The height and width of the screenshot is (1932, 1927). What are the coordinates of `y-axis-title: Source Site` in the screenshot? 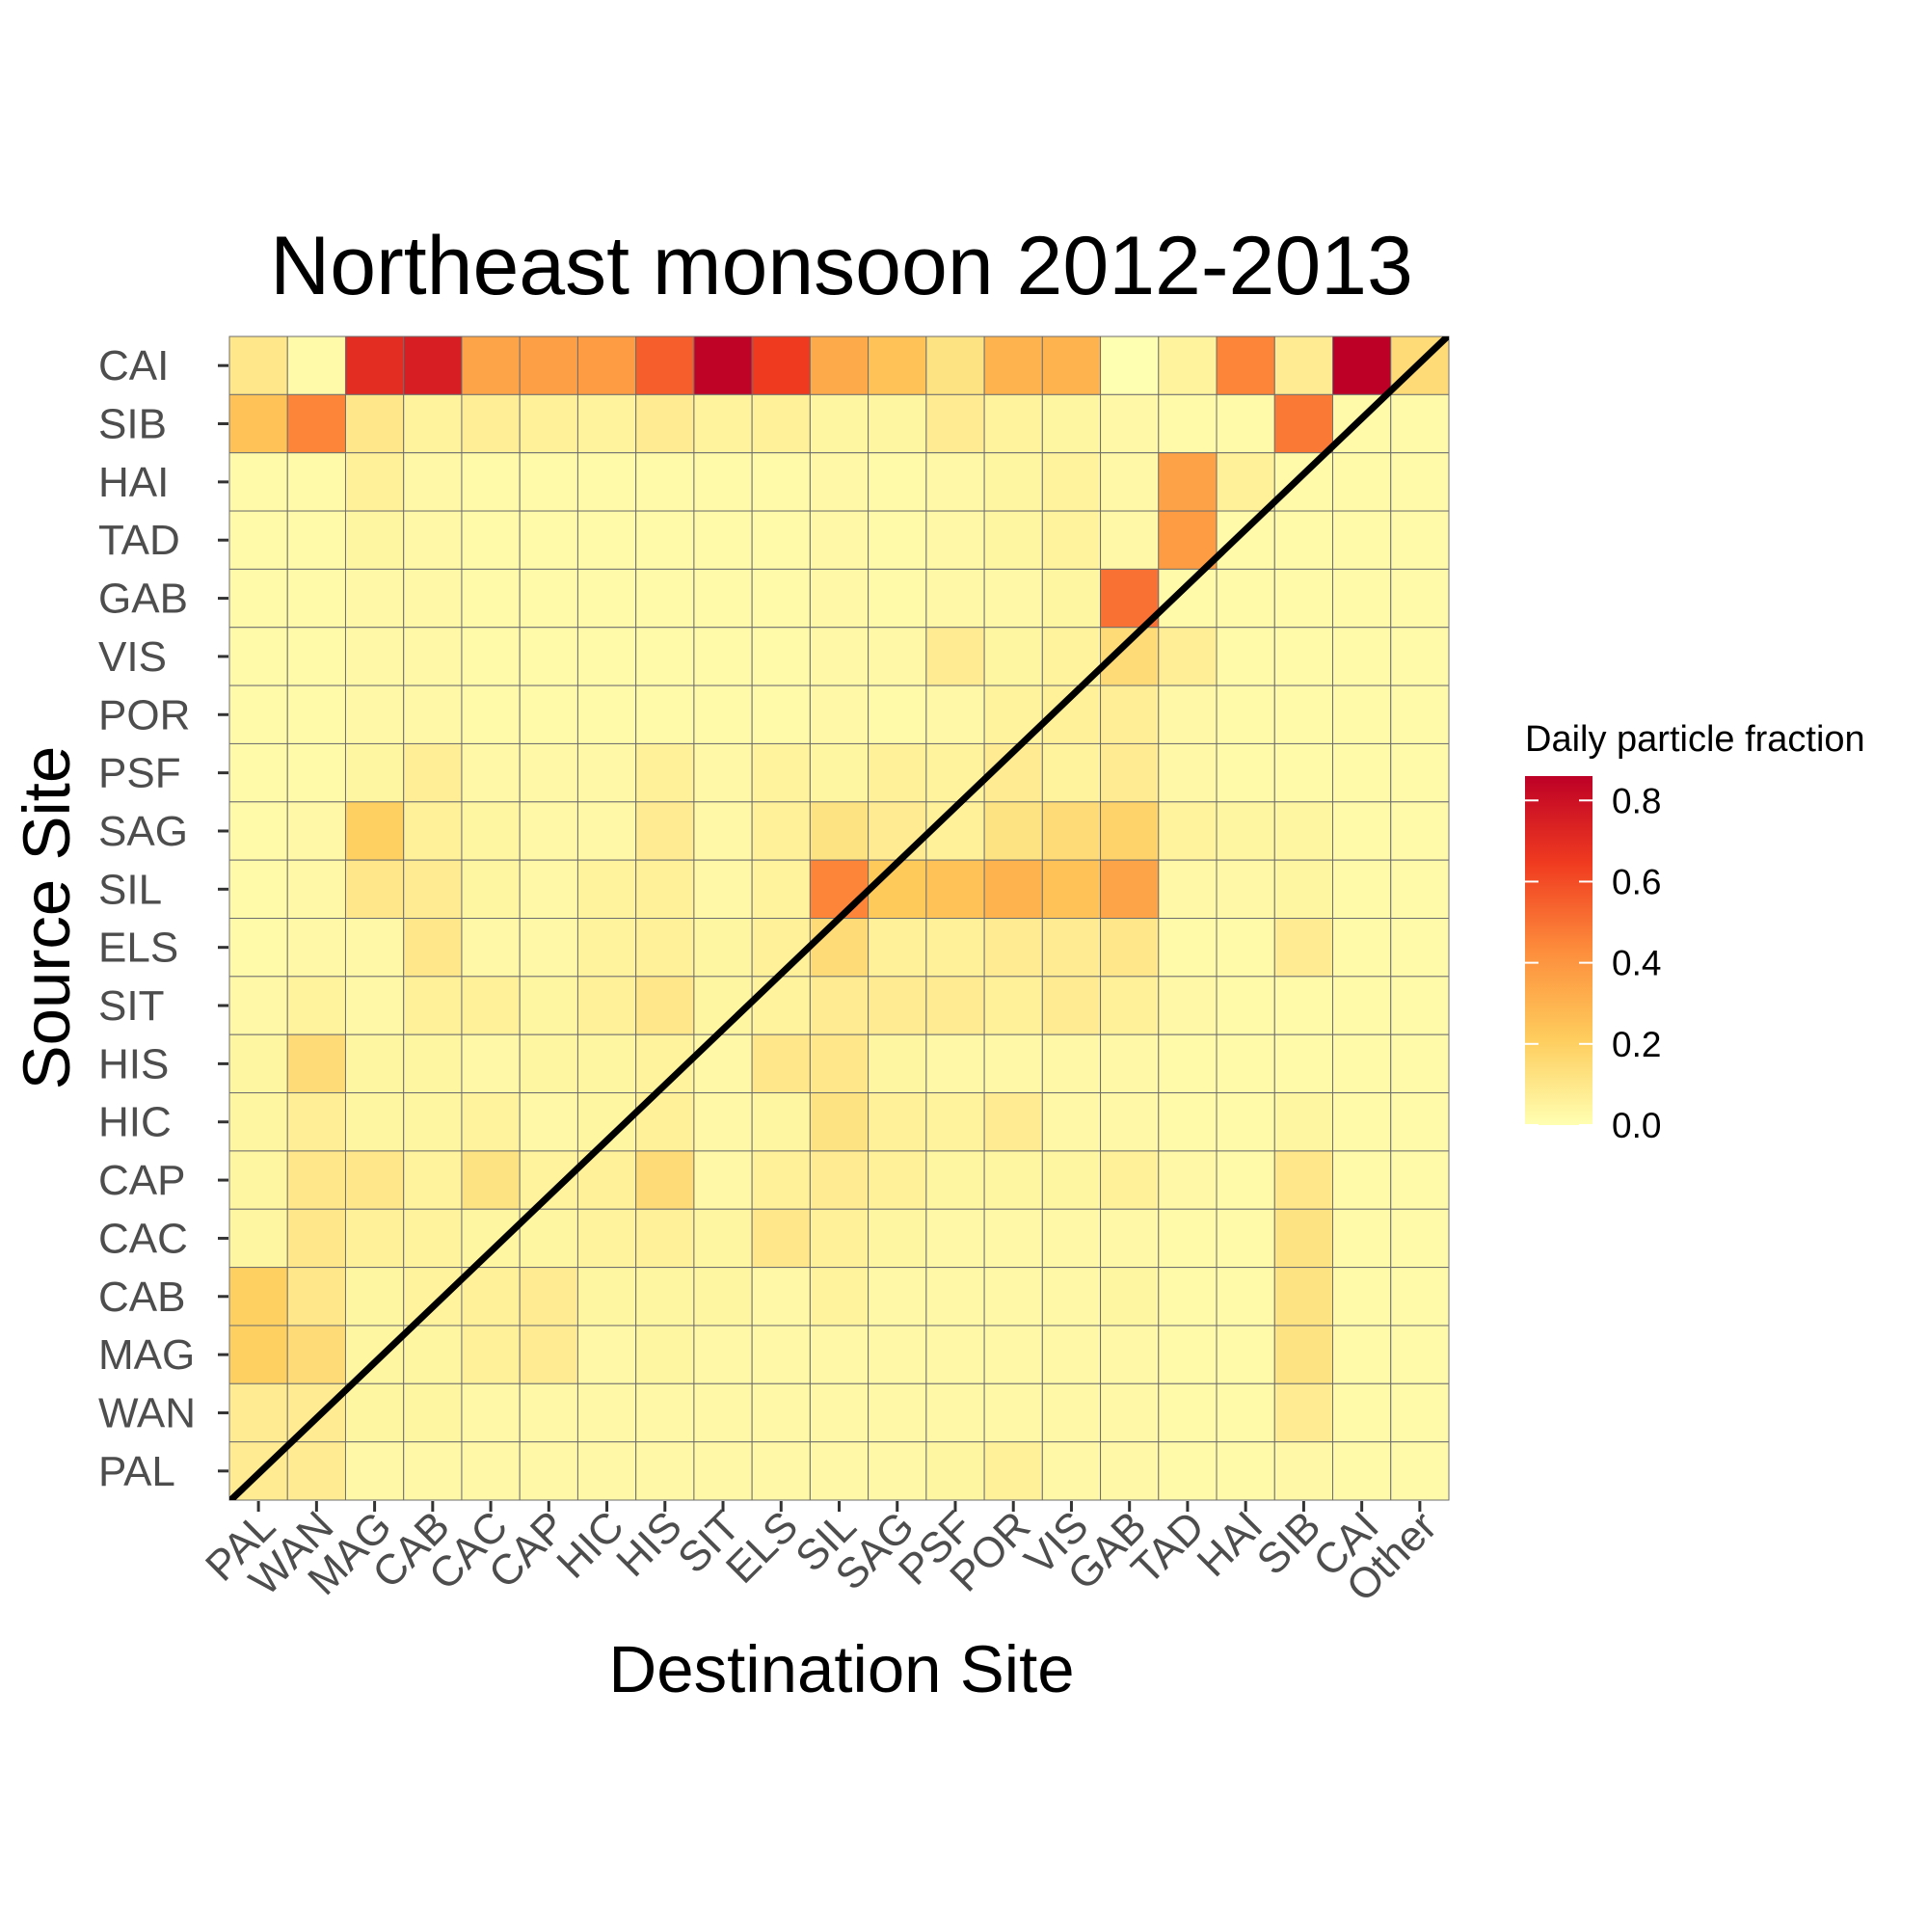 It's located at (47, 918).